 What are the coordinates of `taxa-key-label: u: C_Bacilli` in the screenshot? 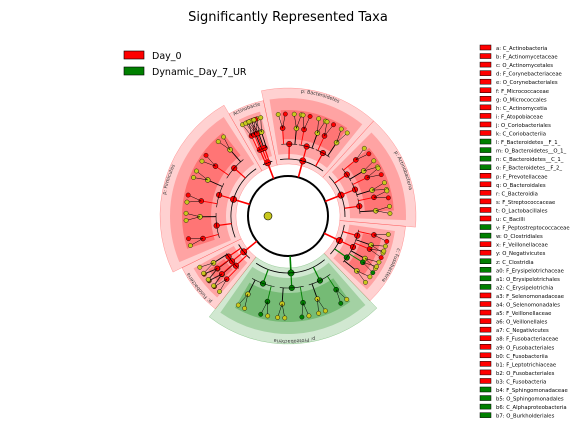 It's located at (510, 220).